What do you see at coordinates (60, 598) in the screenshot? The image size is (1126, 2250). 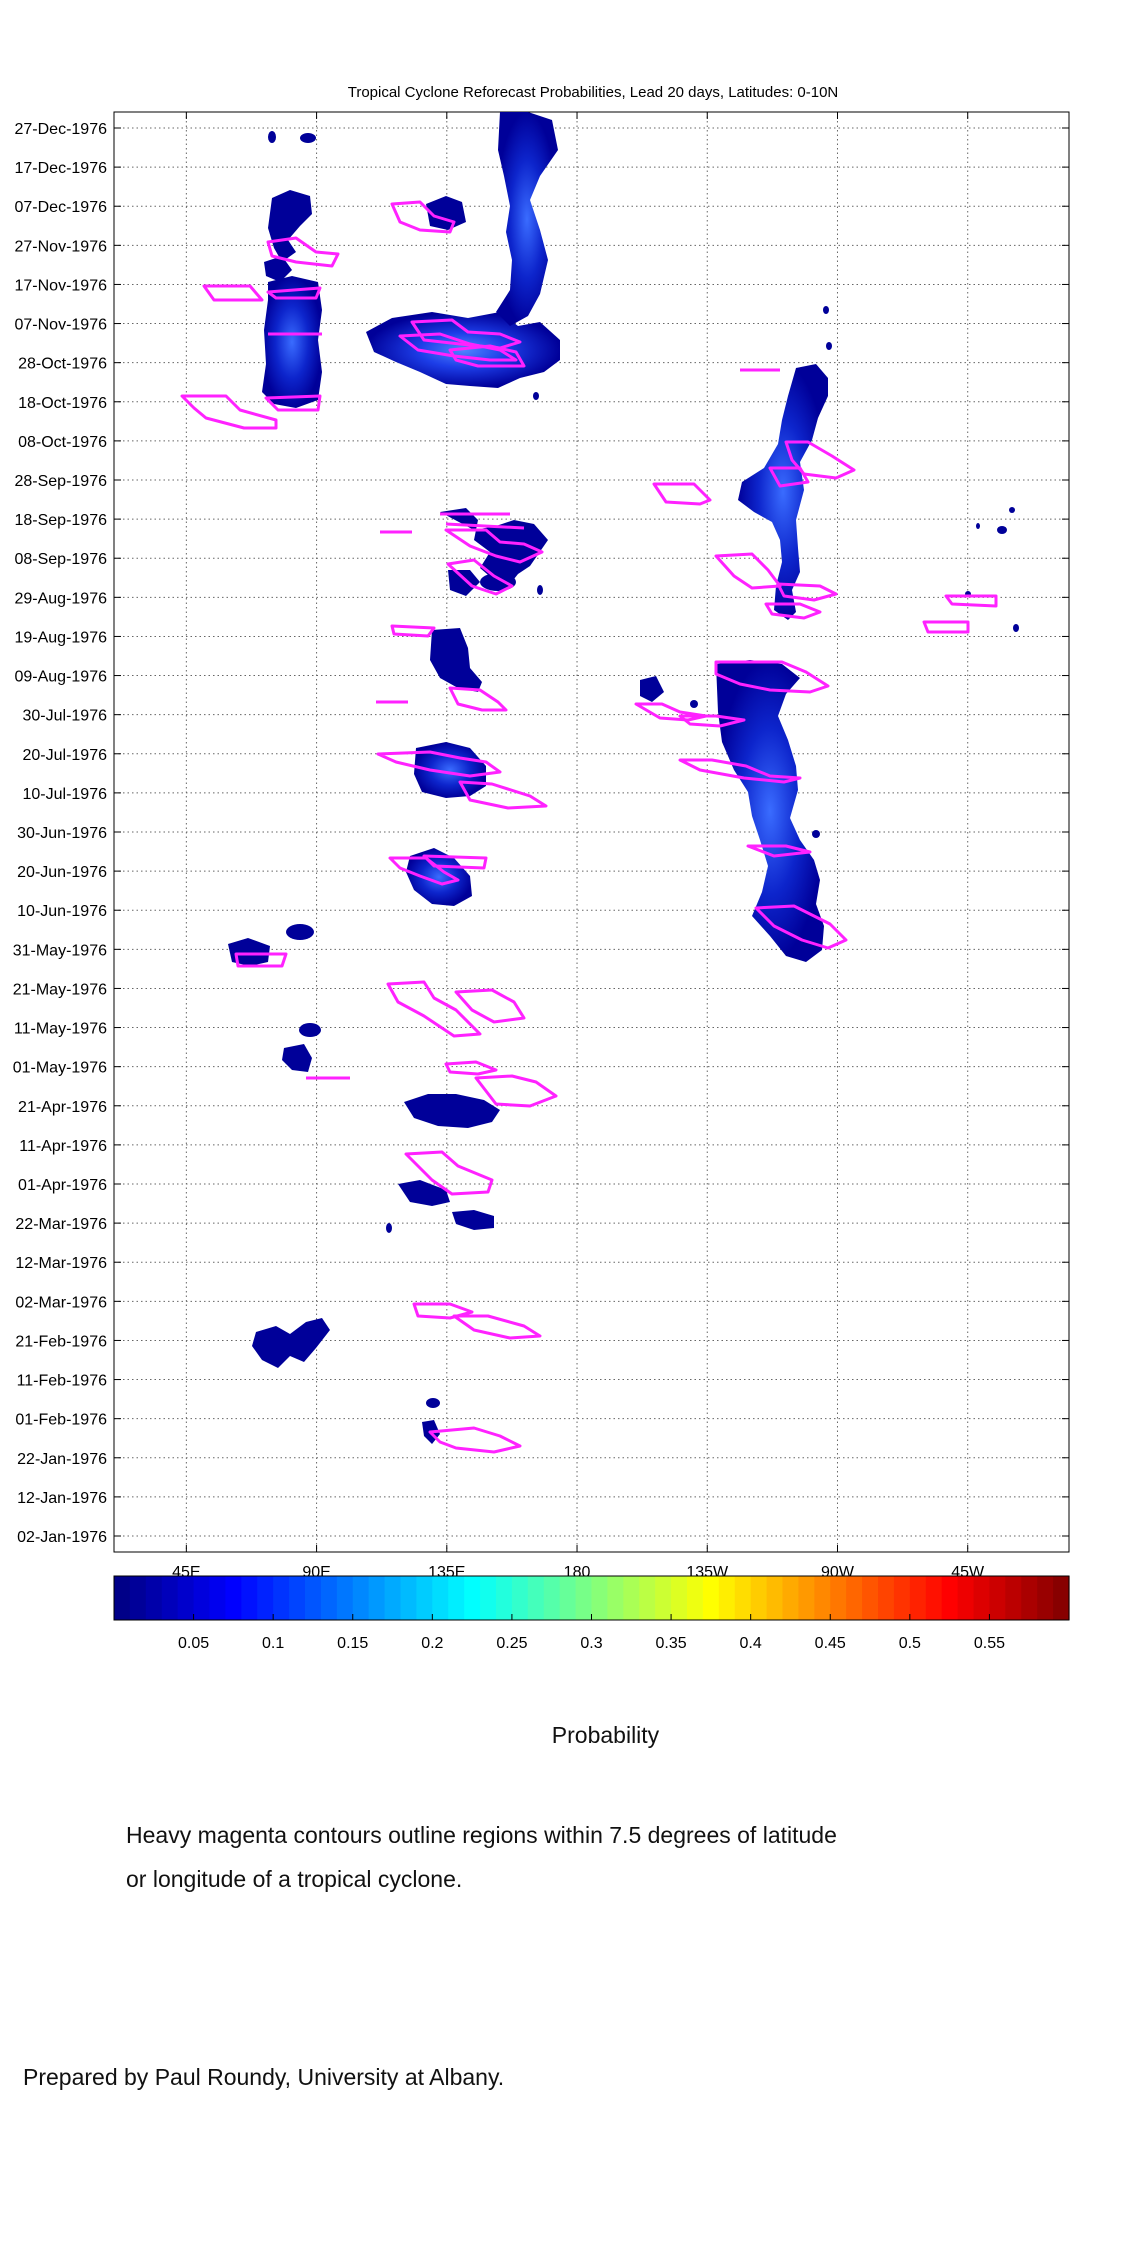 I see `y-tick-label: 29-Aug-1976` at bounding box center [60, 598].